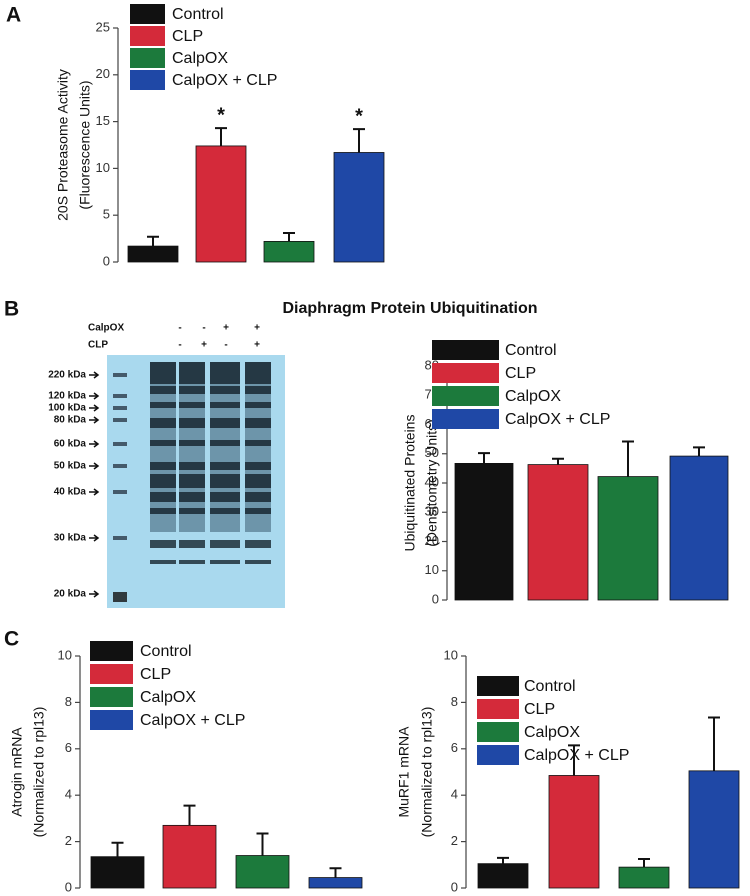 This screenshot has width=750, height=896. What do you see at coordinates (432, 481) in the screenshot?
I see `y-tick-label: 40` at bounding box center [432, 481].